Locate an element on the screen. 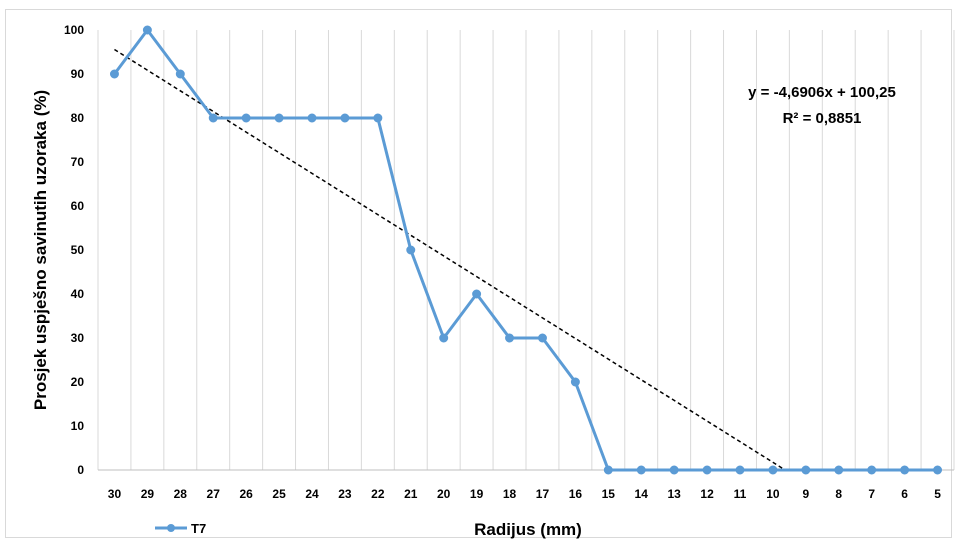 The width and height of the screenshot is (956, 542). x-tick-label: 17 is located at coordinates (543, 494).